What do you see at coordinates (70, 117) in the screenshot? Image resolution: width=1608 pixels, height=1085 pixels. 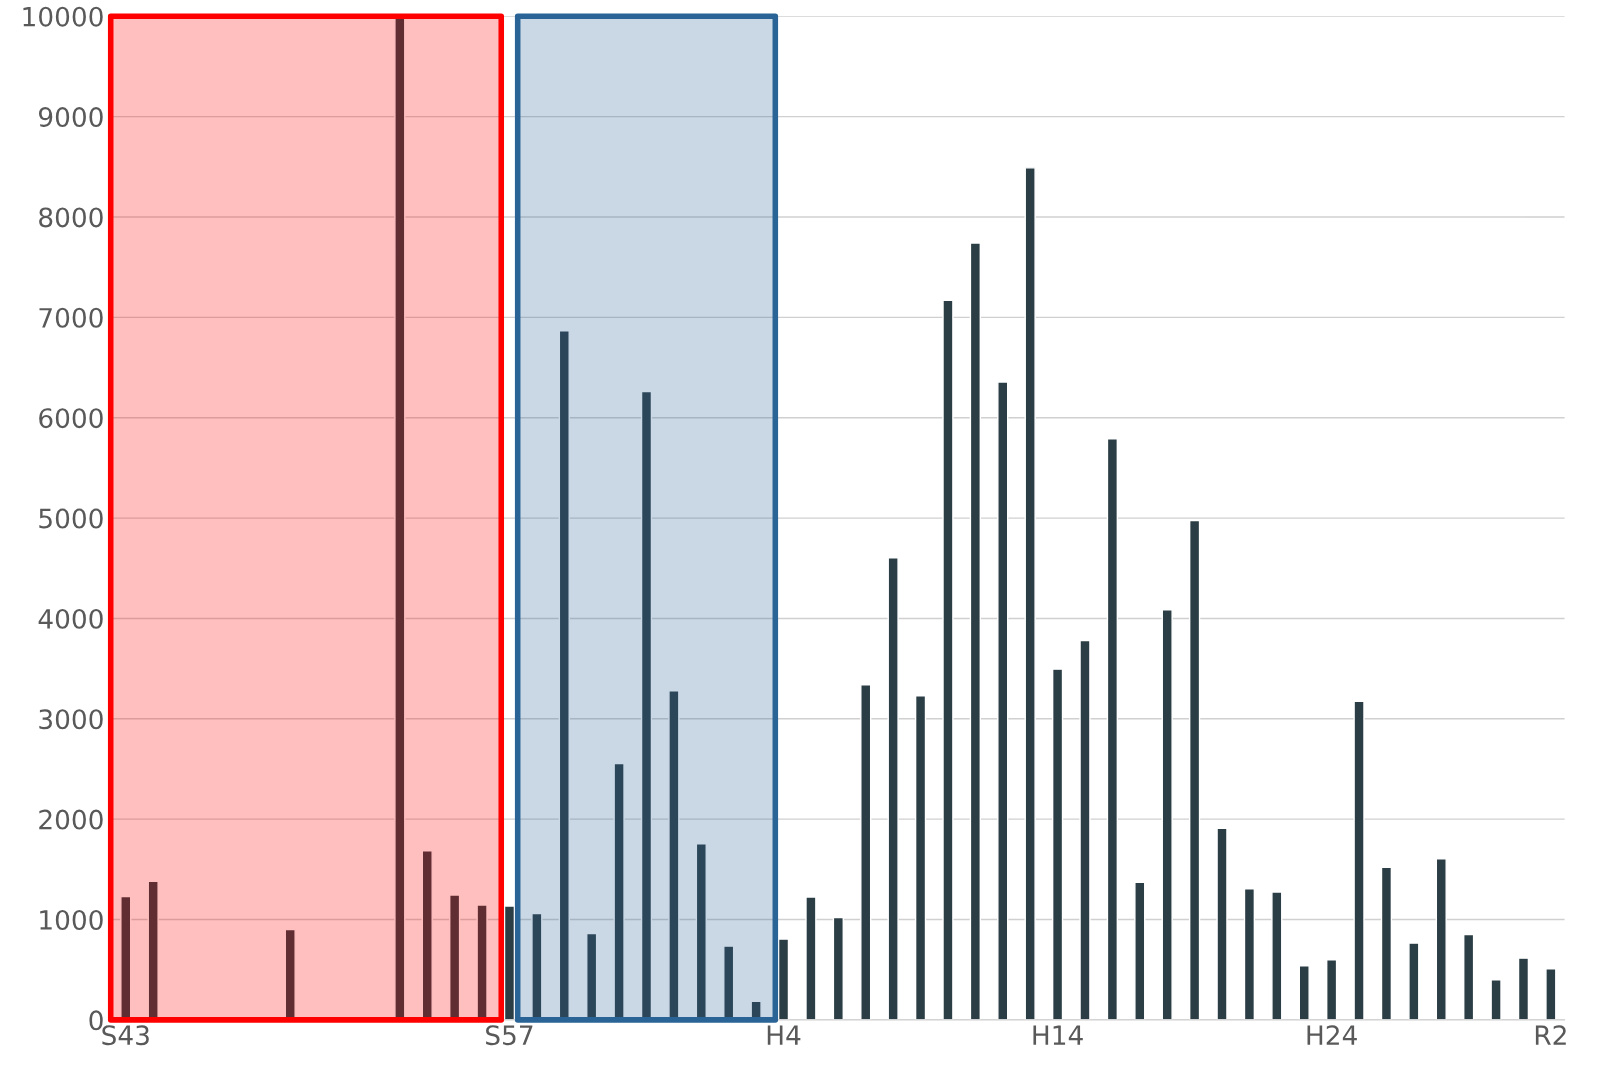 I see `y-tick-label: 9000` at bounding box center [70, 117].